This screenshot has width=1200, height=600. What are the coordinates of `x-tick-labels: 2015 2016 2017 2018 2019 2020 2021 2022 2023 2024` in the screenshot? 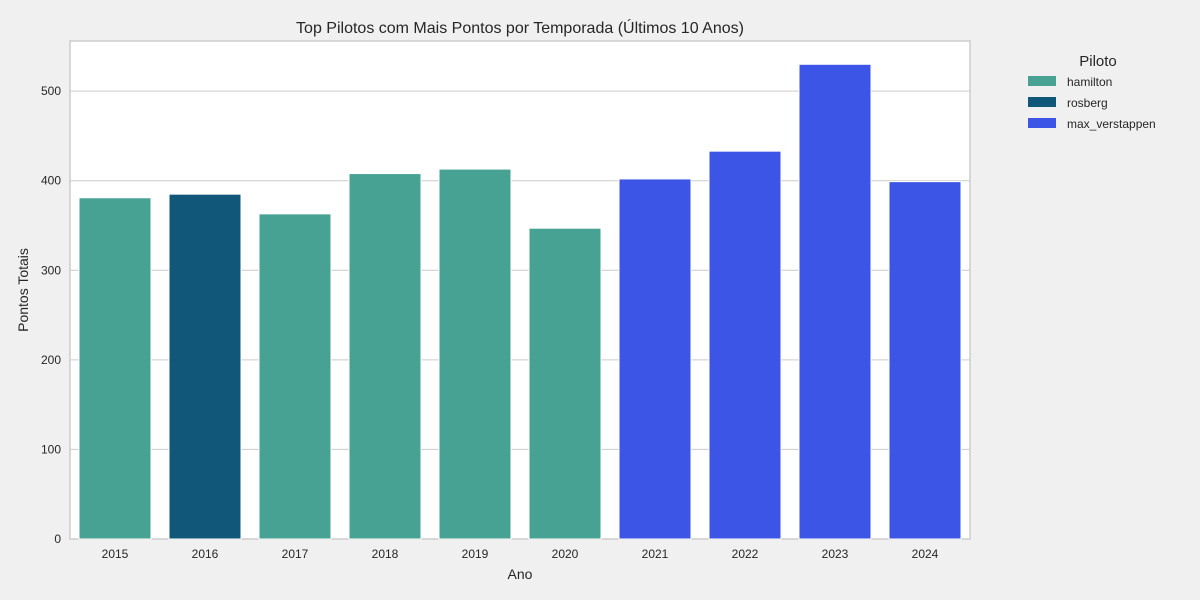 It's located at (520, 554).